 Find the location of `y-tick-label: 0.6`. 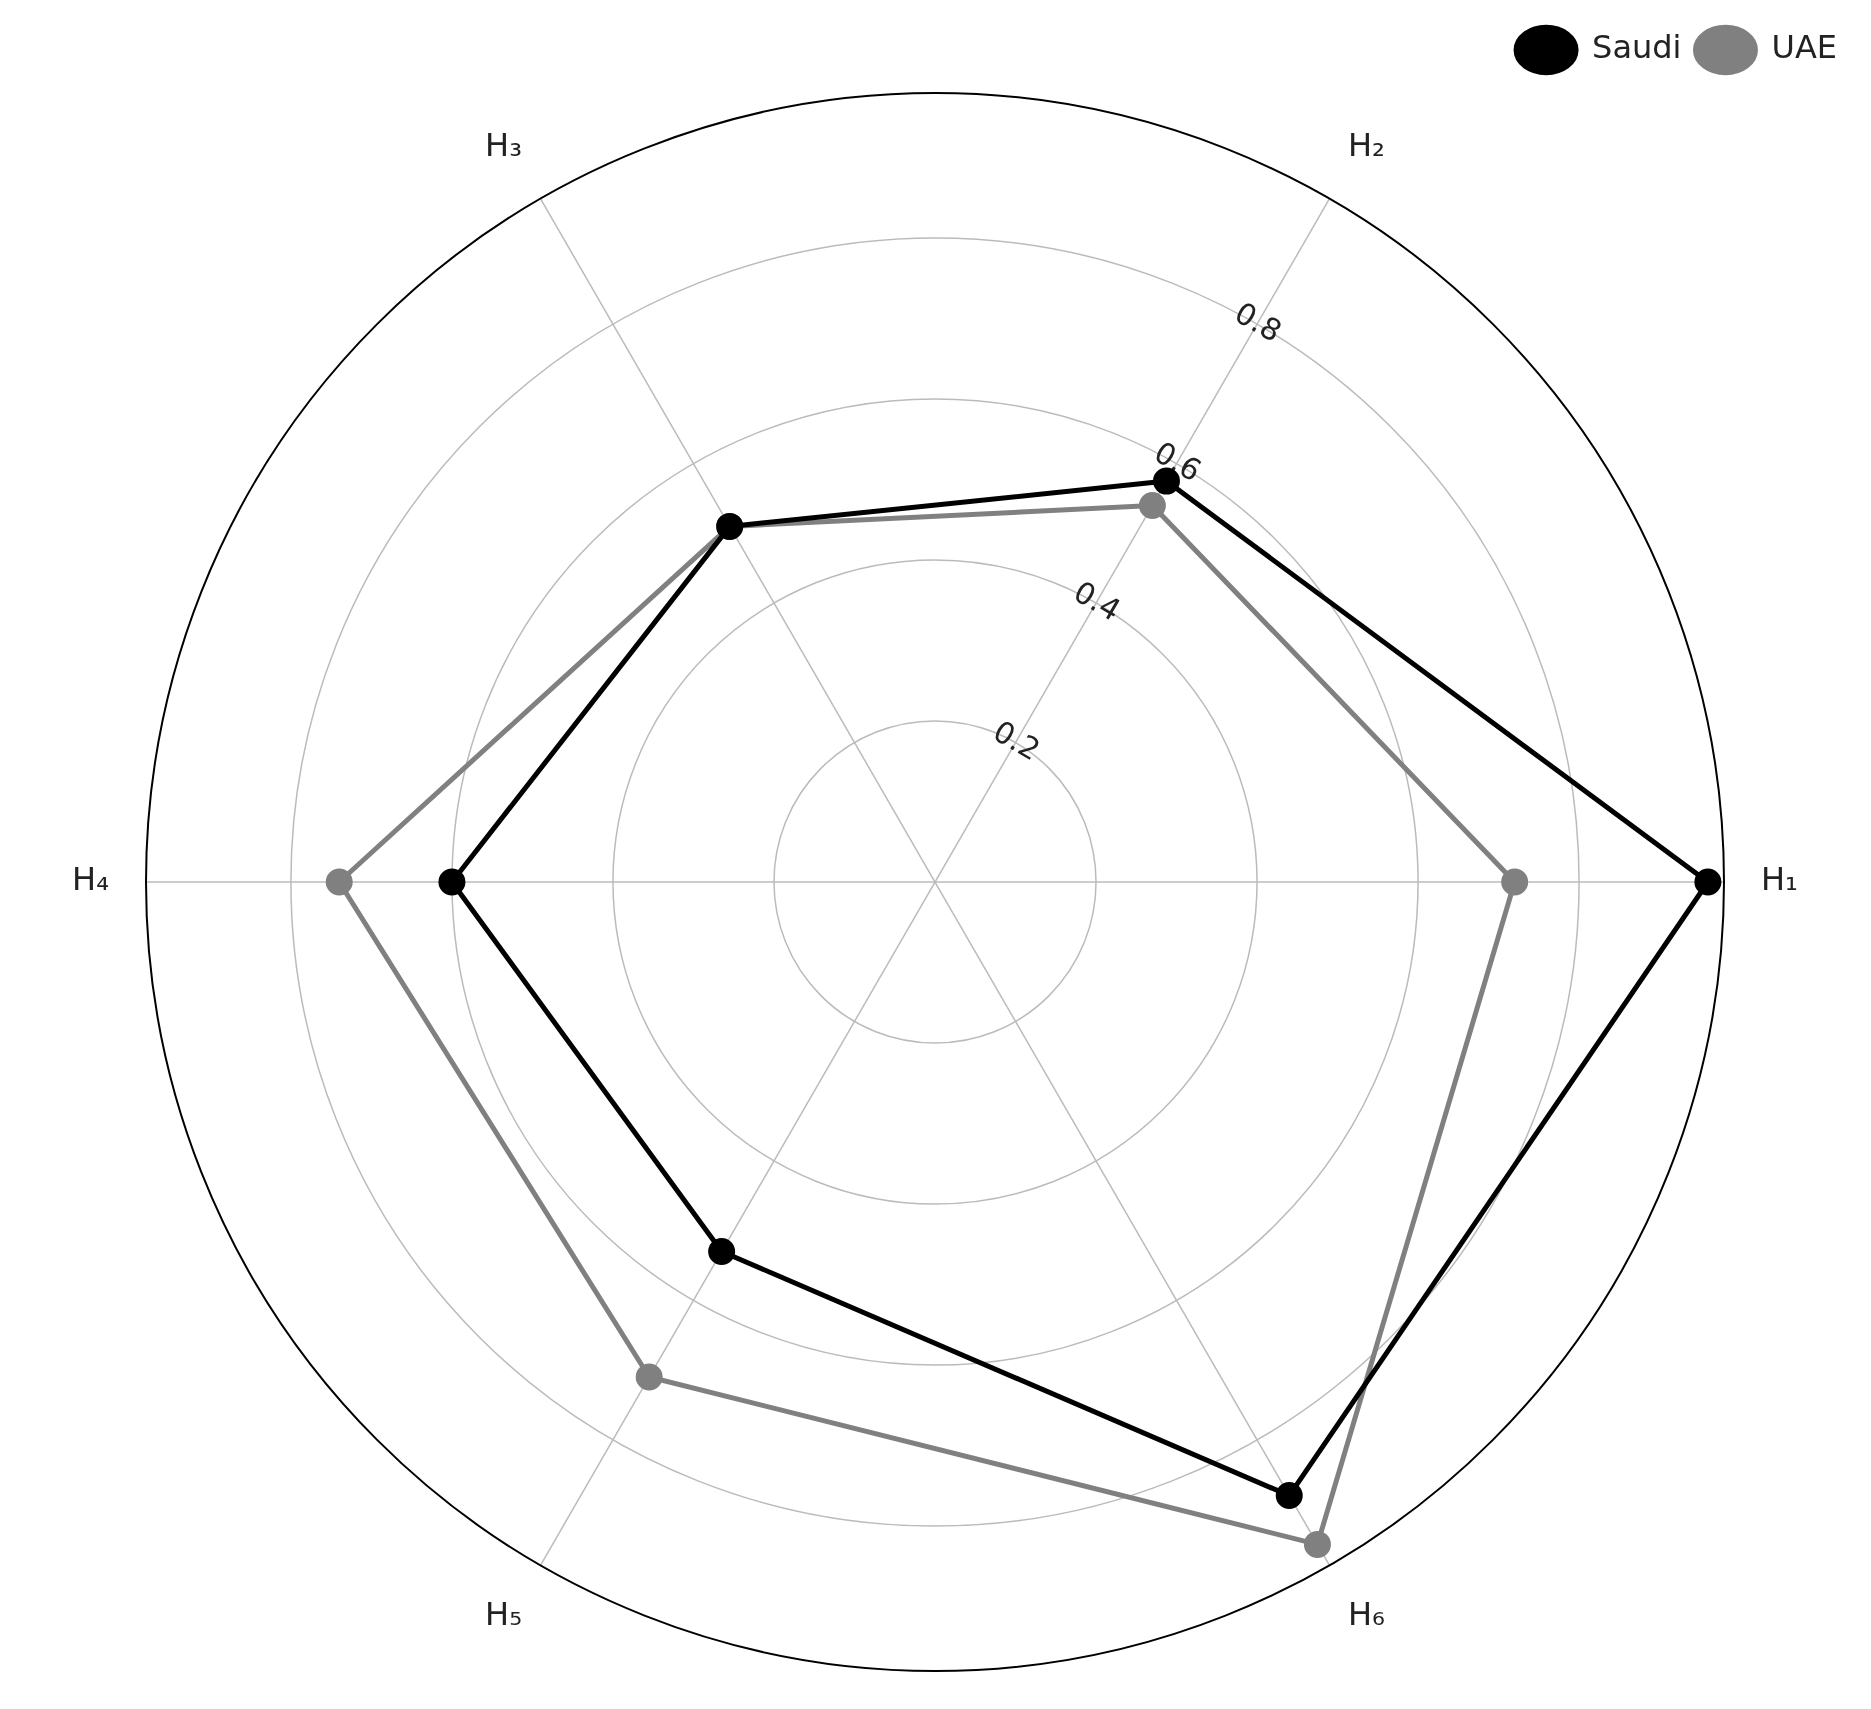

y-tick-label: 0.6 is located at coordinates (1178, 461).